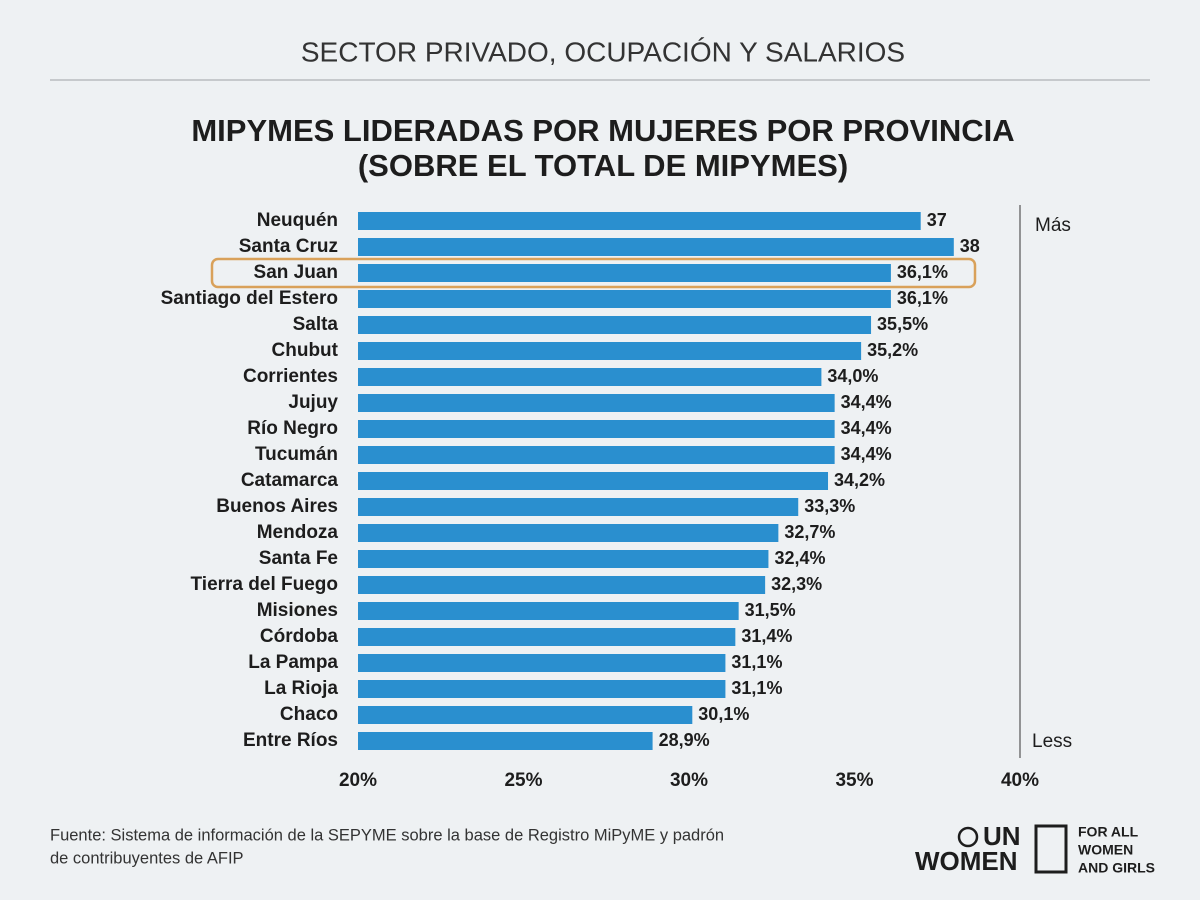 The height and width of the screenshot is (900, 1200). I want to click on chart-title: (SOBRE EL TOTAL DE MIPYMES), so click(603, 165).